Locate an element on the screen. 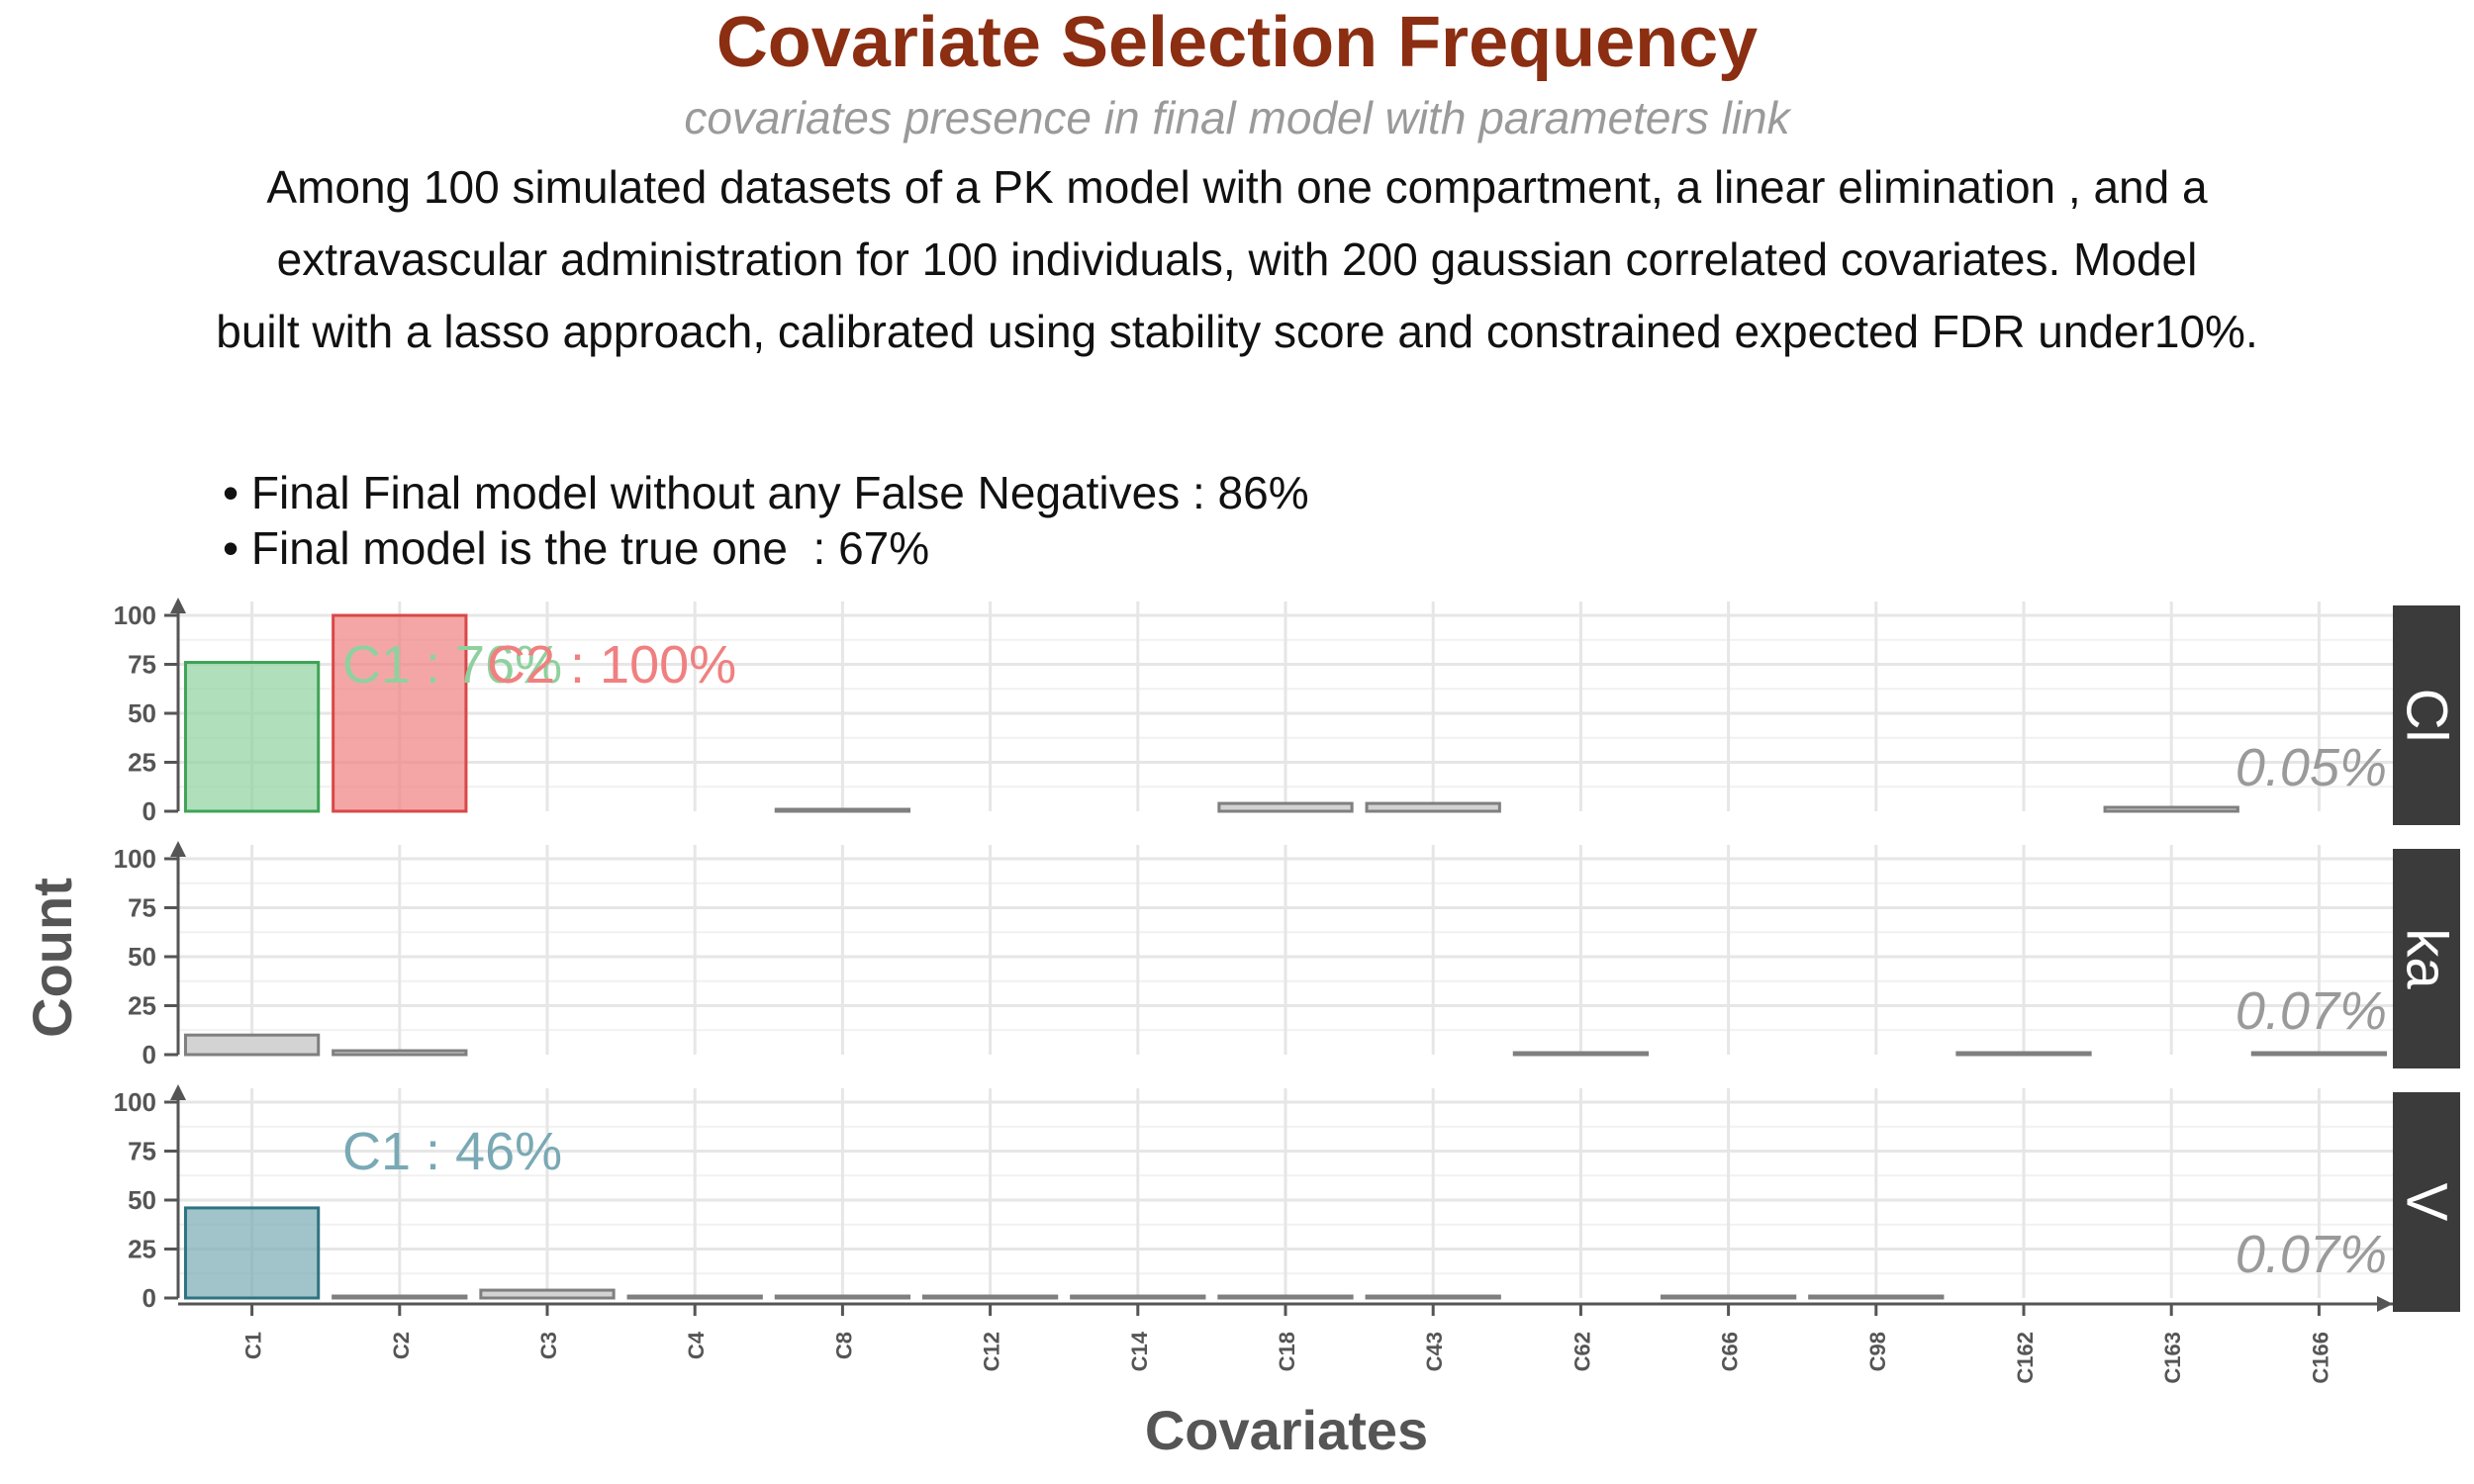  bar-V-C14 is located at coordinates (1138, 1297).